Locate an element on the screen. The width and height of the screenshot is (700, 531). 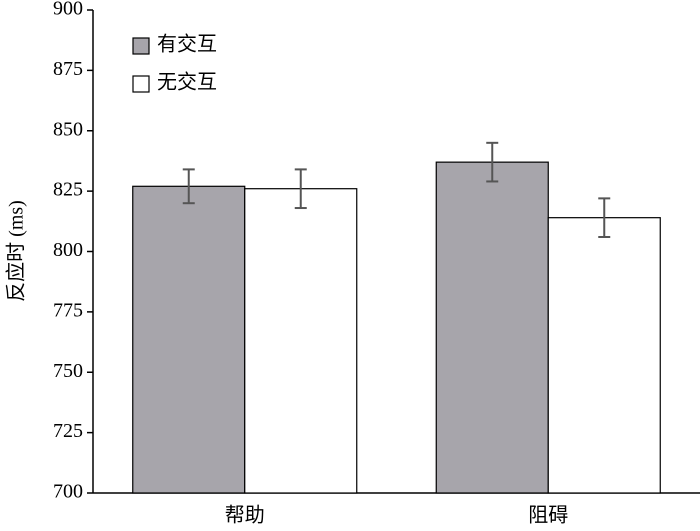
x-tick-label: 帮助 is located at coordinates (245, 515).